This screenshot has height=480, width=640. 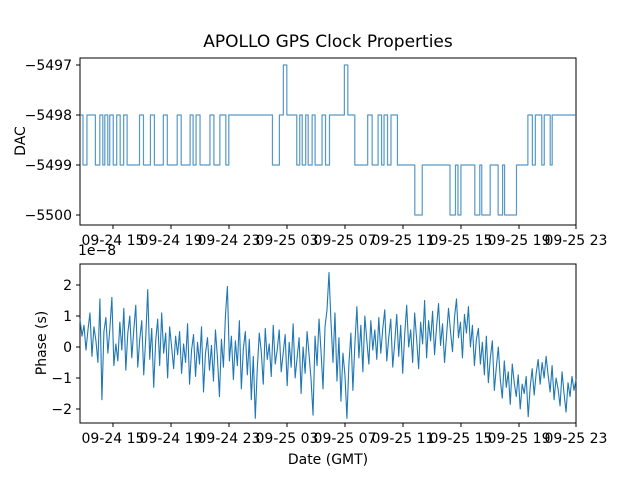 What do you see at coordinates (48, 216) in the screenshot?
I see `y-tick-label: −5500` at bounding box center [48, 216].